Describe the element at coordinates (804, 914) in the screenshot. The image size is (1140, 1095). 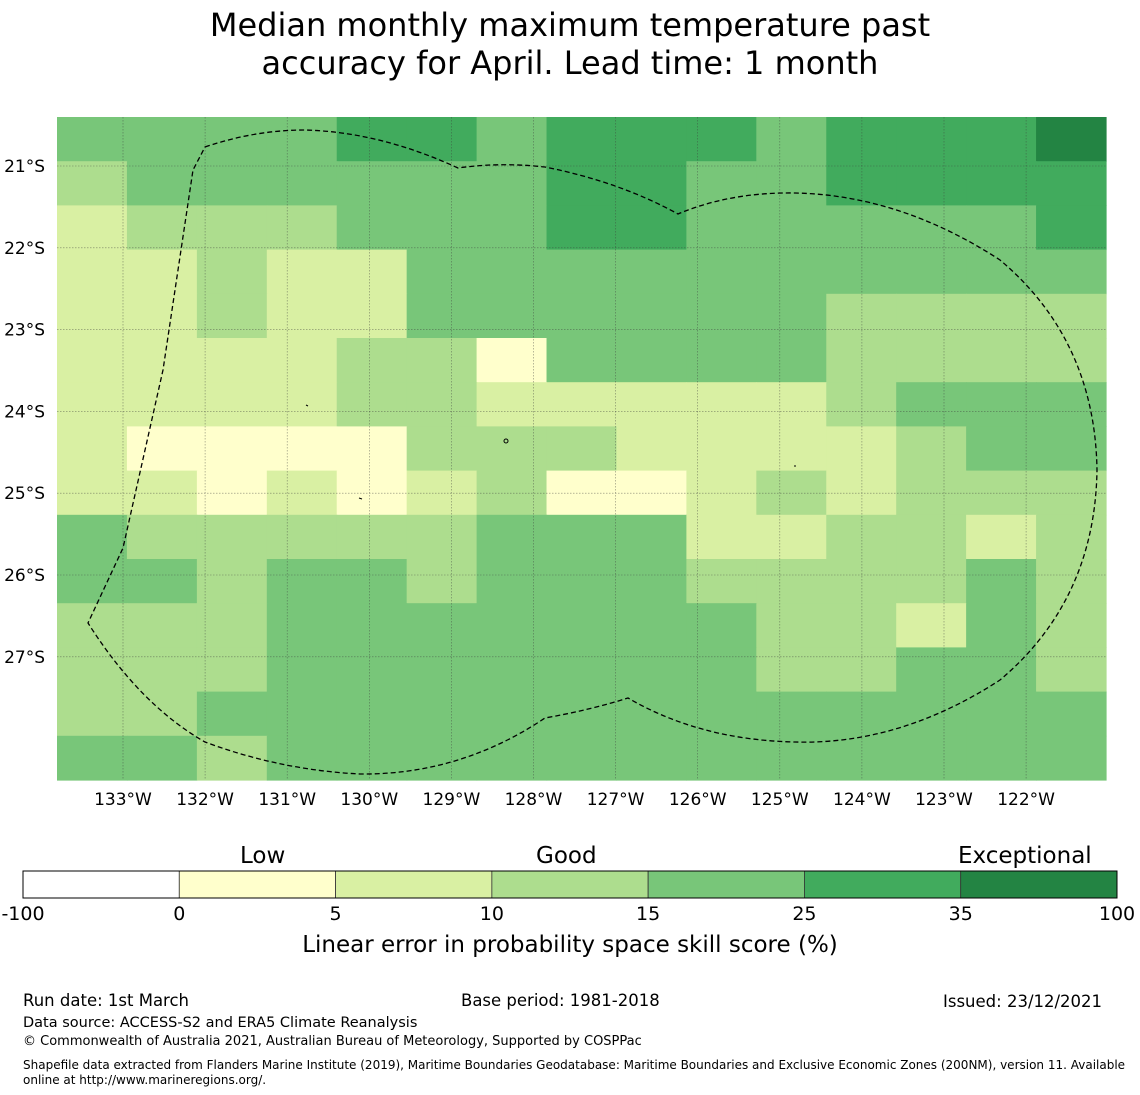
I see `colorbar-tick-label: 25` at that location.